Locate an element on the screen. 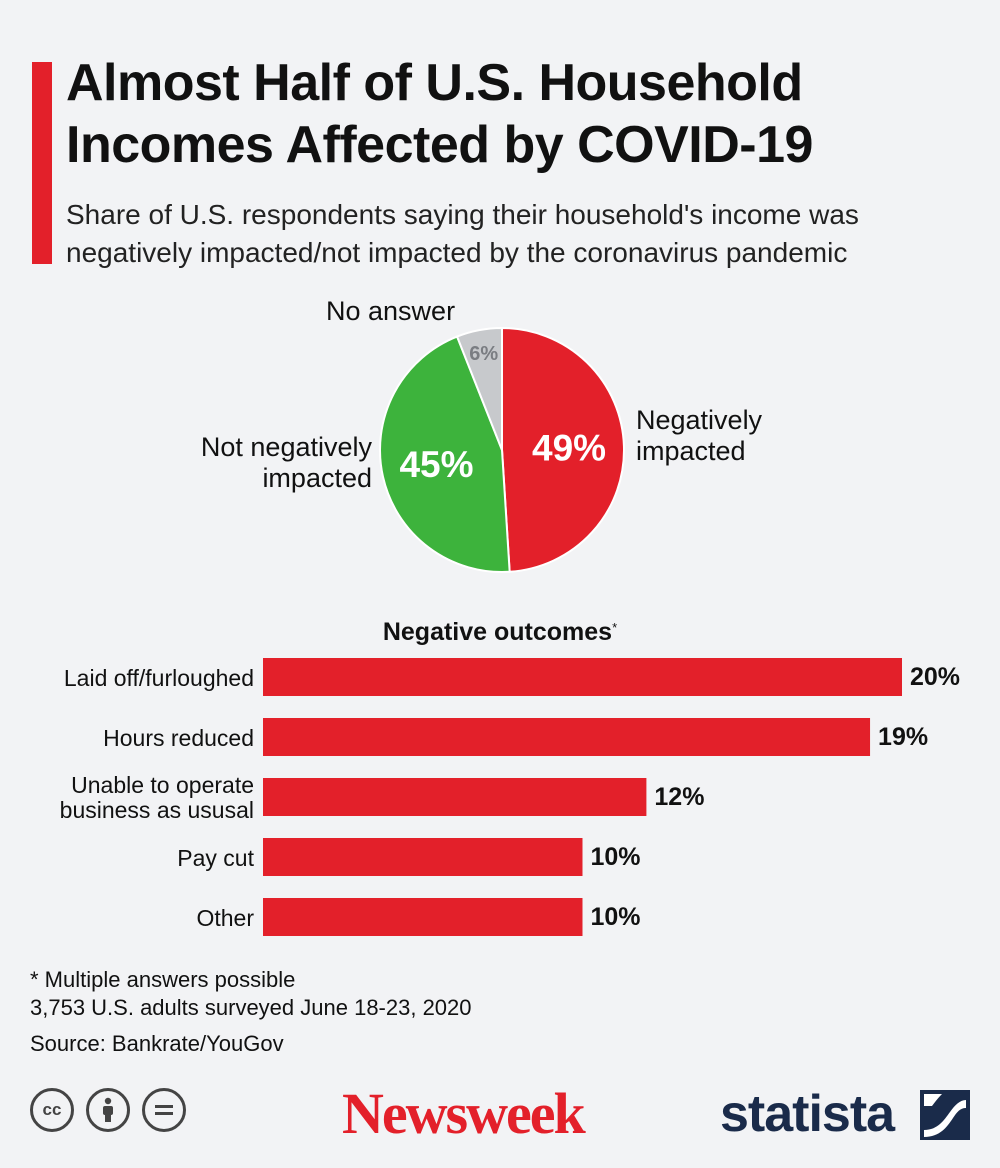 This screenshot has width=1000, height=1168. bar-value-label: 12% is located at coordinates (679, 797).